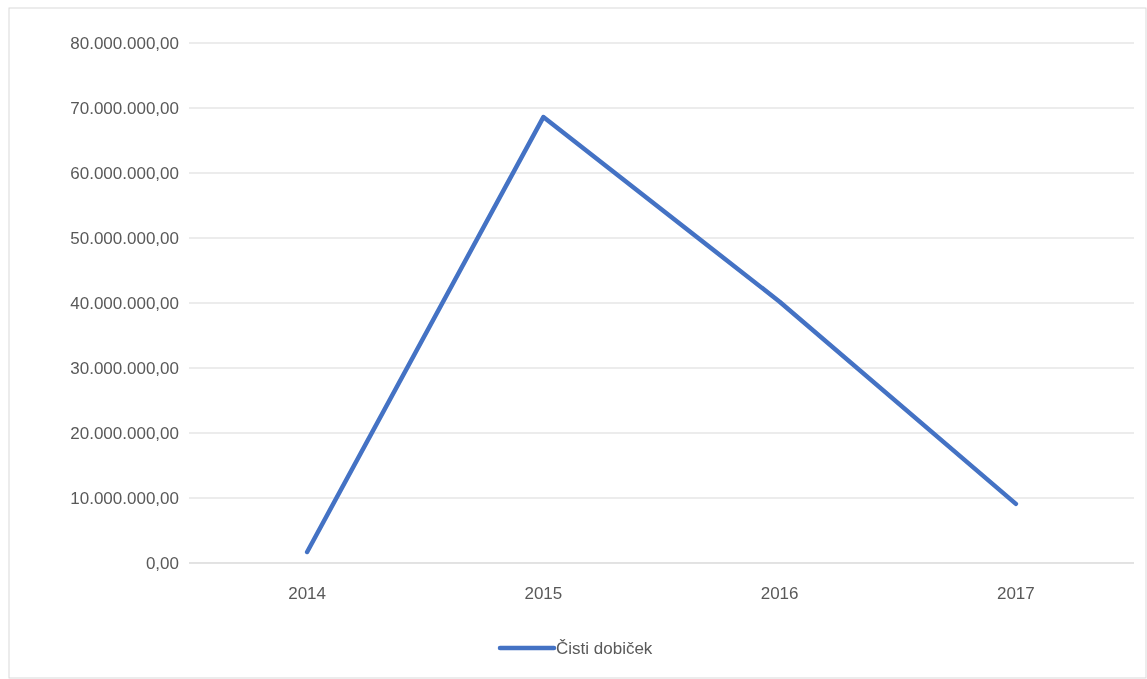  Describe the element at coordinates (124, 173) in the screenshot. I see `y-tick-label: 60.000.000,00` at that location.